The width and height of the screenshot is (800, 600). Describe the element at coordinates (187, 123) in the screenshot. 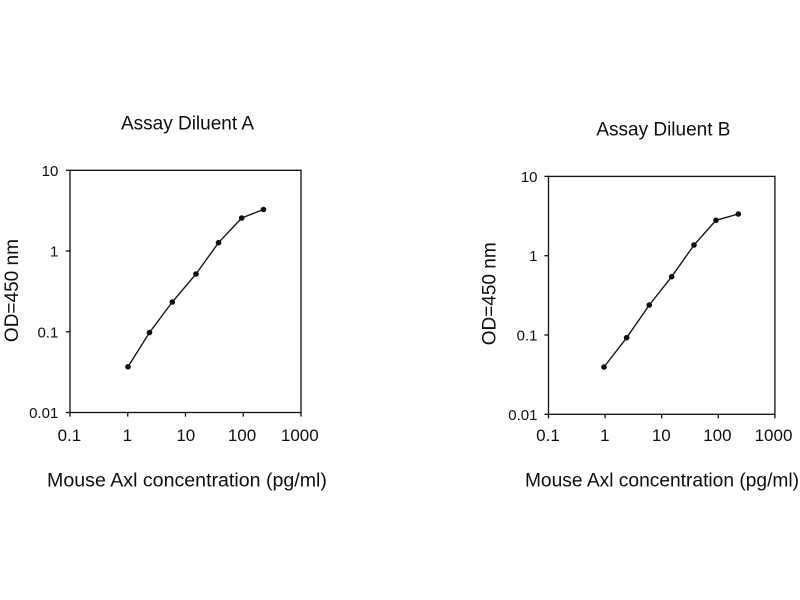

I see `svg-text: Assay Diluent A` at that location.